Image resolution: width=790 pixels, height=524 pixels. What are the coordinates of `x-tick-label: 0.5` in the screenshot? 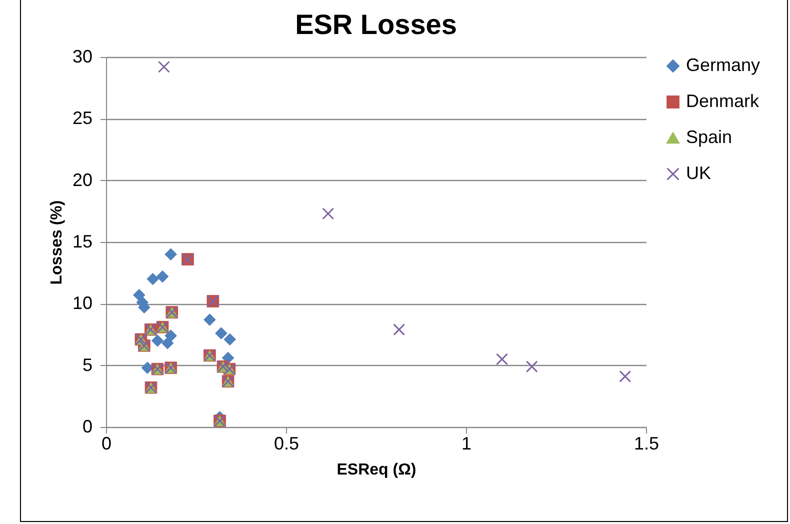 It's located at (287, 444).